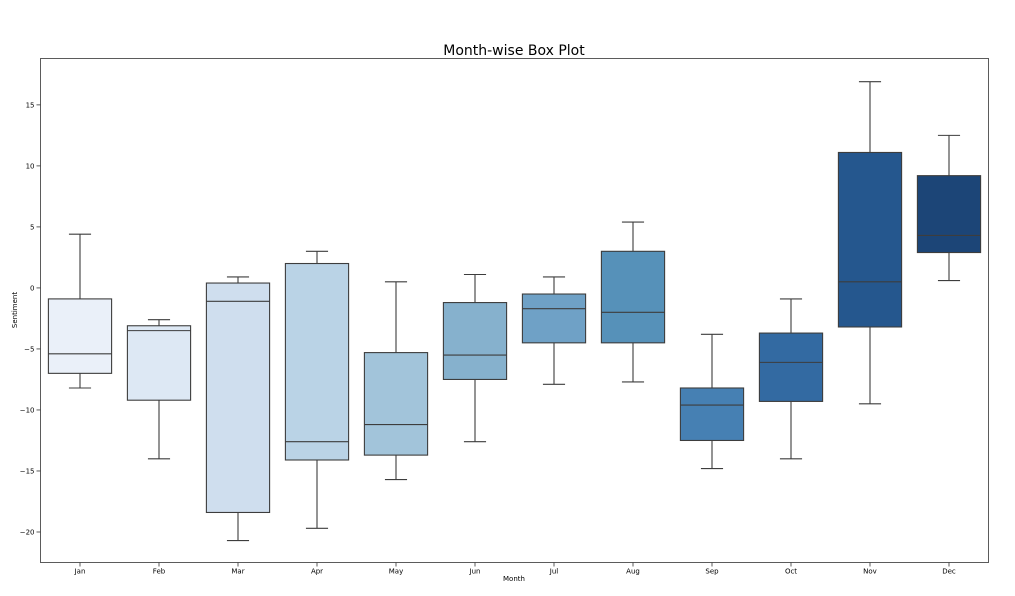  I want to click on box-oct, so click(791, 379).